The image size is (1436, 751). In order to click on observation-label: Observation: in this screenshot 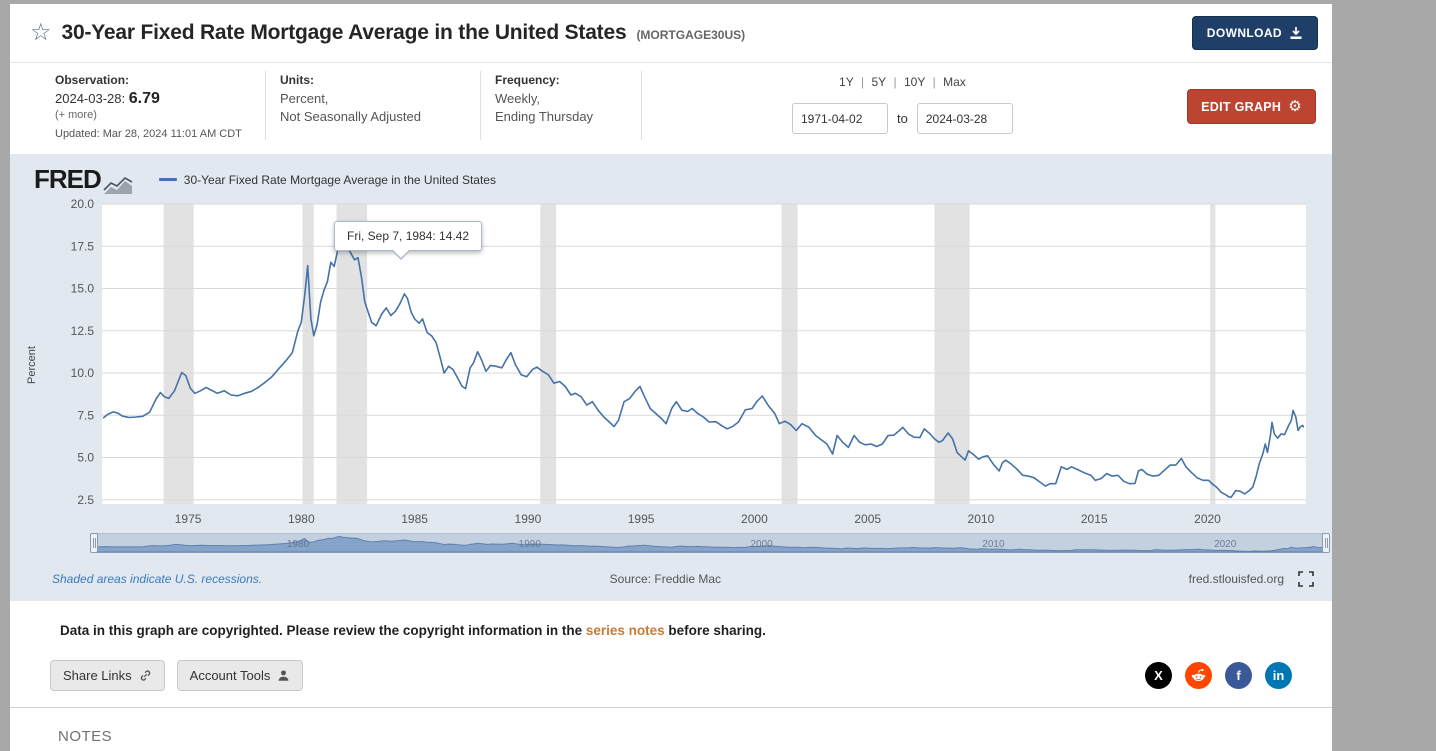, I will do `click(92, 80)`.